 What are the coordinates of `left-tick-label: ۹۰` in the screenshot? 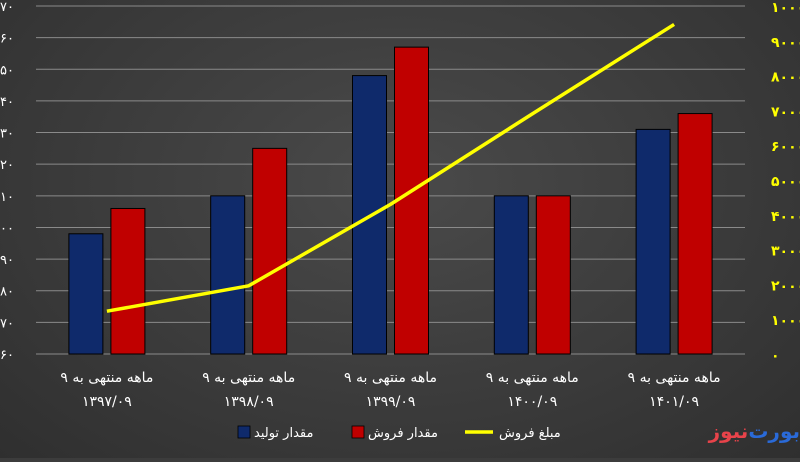 It's located at (7, 260).